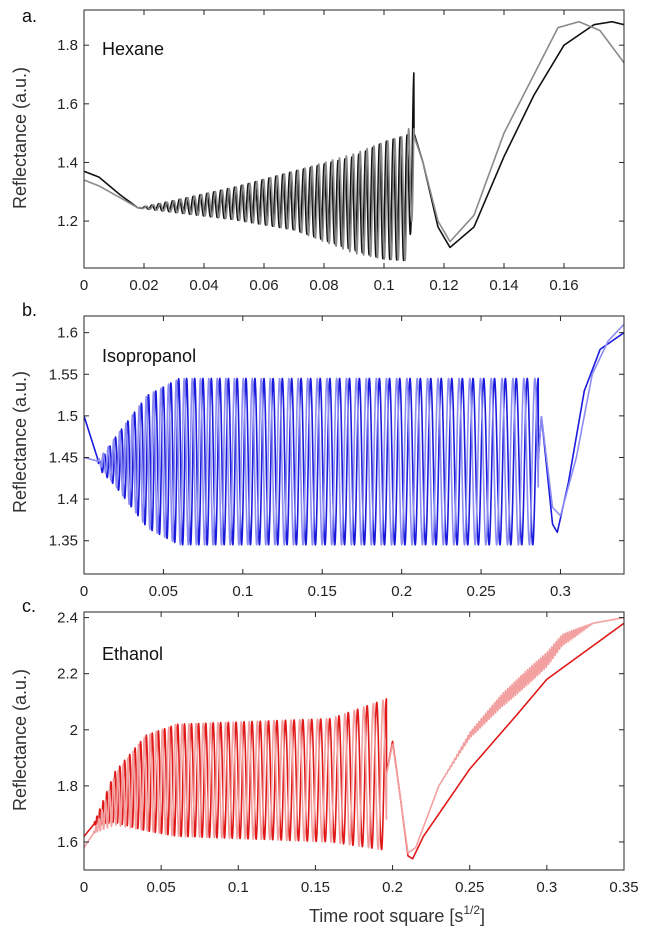  I want to click on x-axis-label-main: Time root square [s, so click(386, 916).